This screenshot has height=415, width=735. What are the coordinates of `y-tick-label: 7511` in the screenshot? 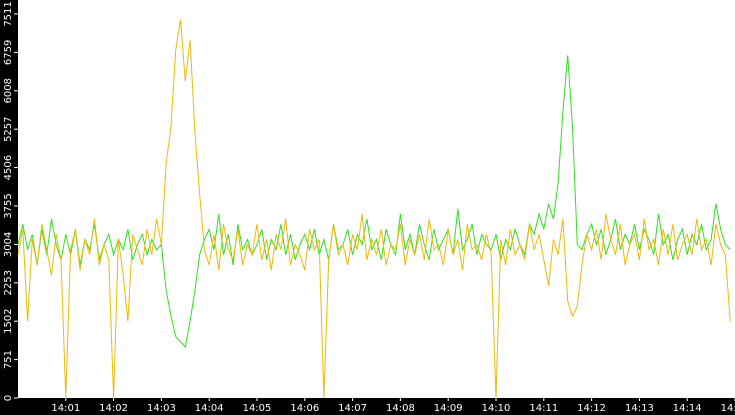 It's located at (8, 13).